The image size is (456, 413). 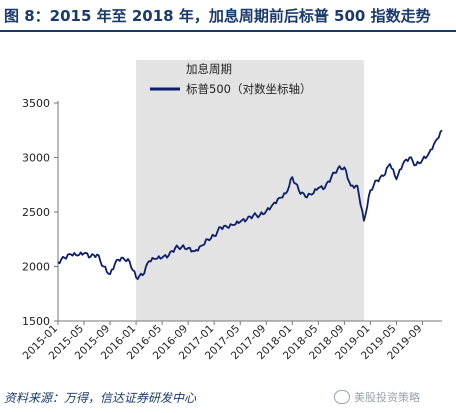 I want to click on y-tick-label: 1500, so click(x=36, y=321).